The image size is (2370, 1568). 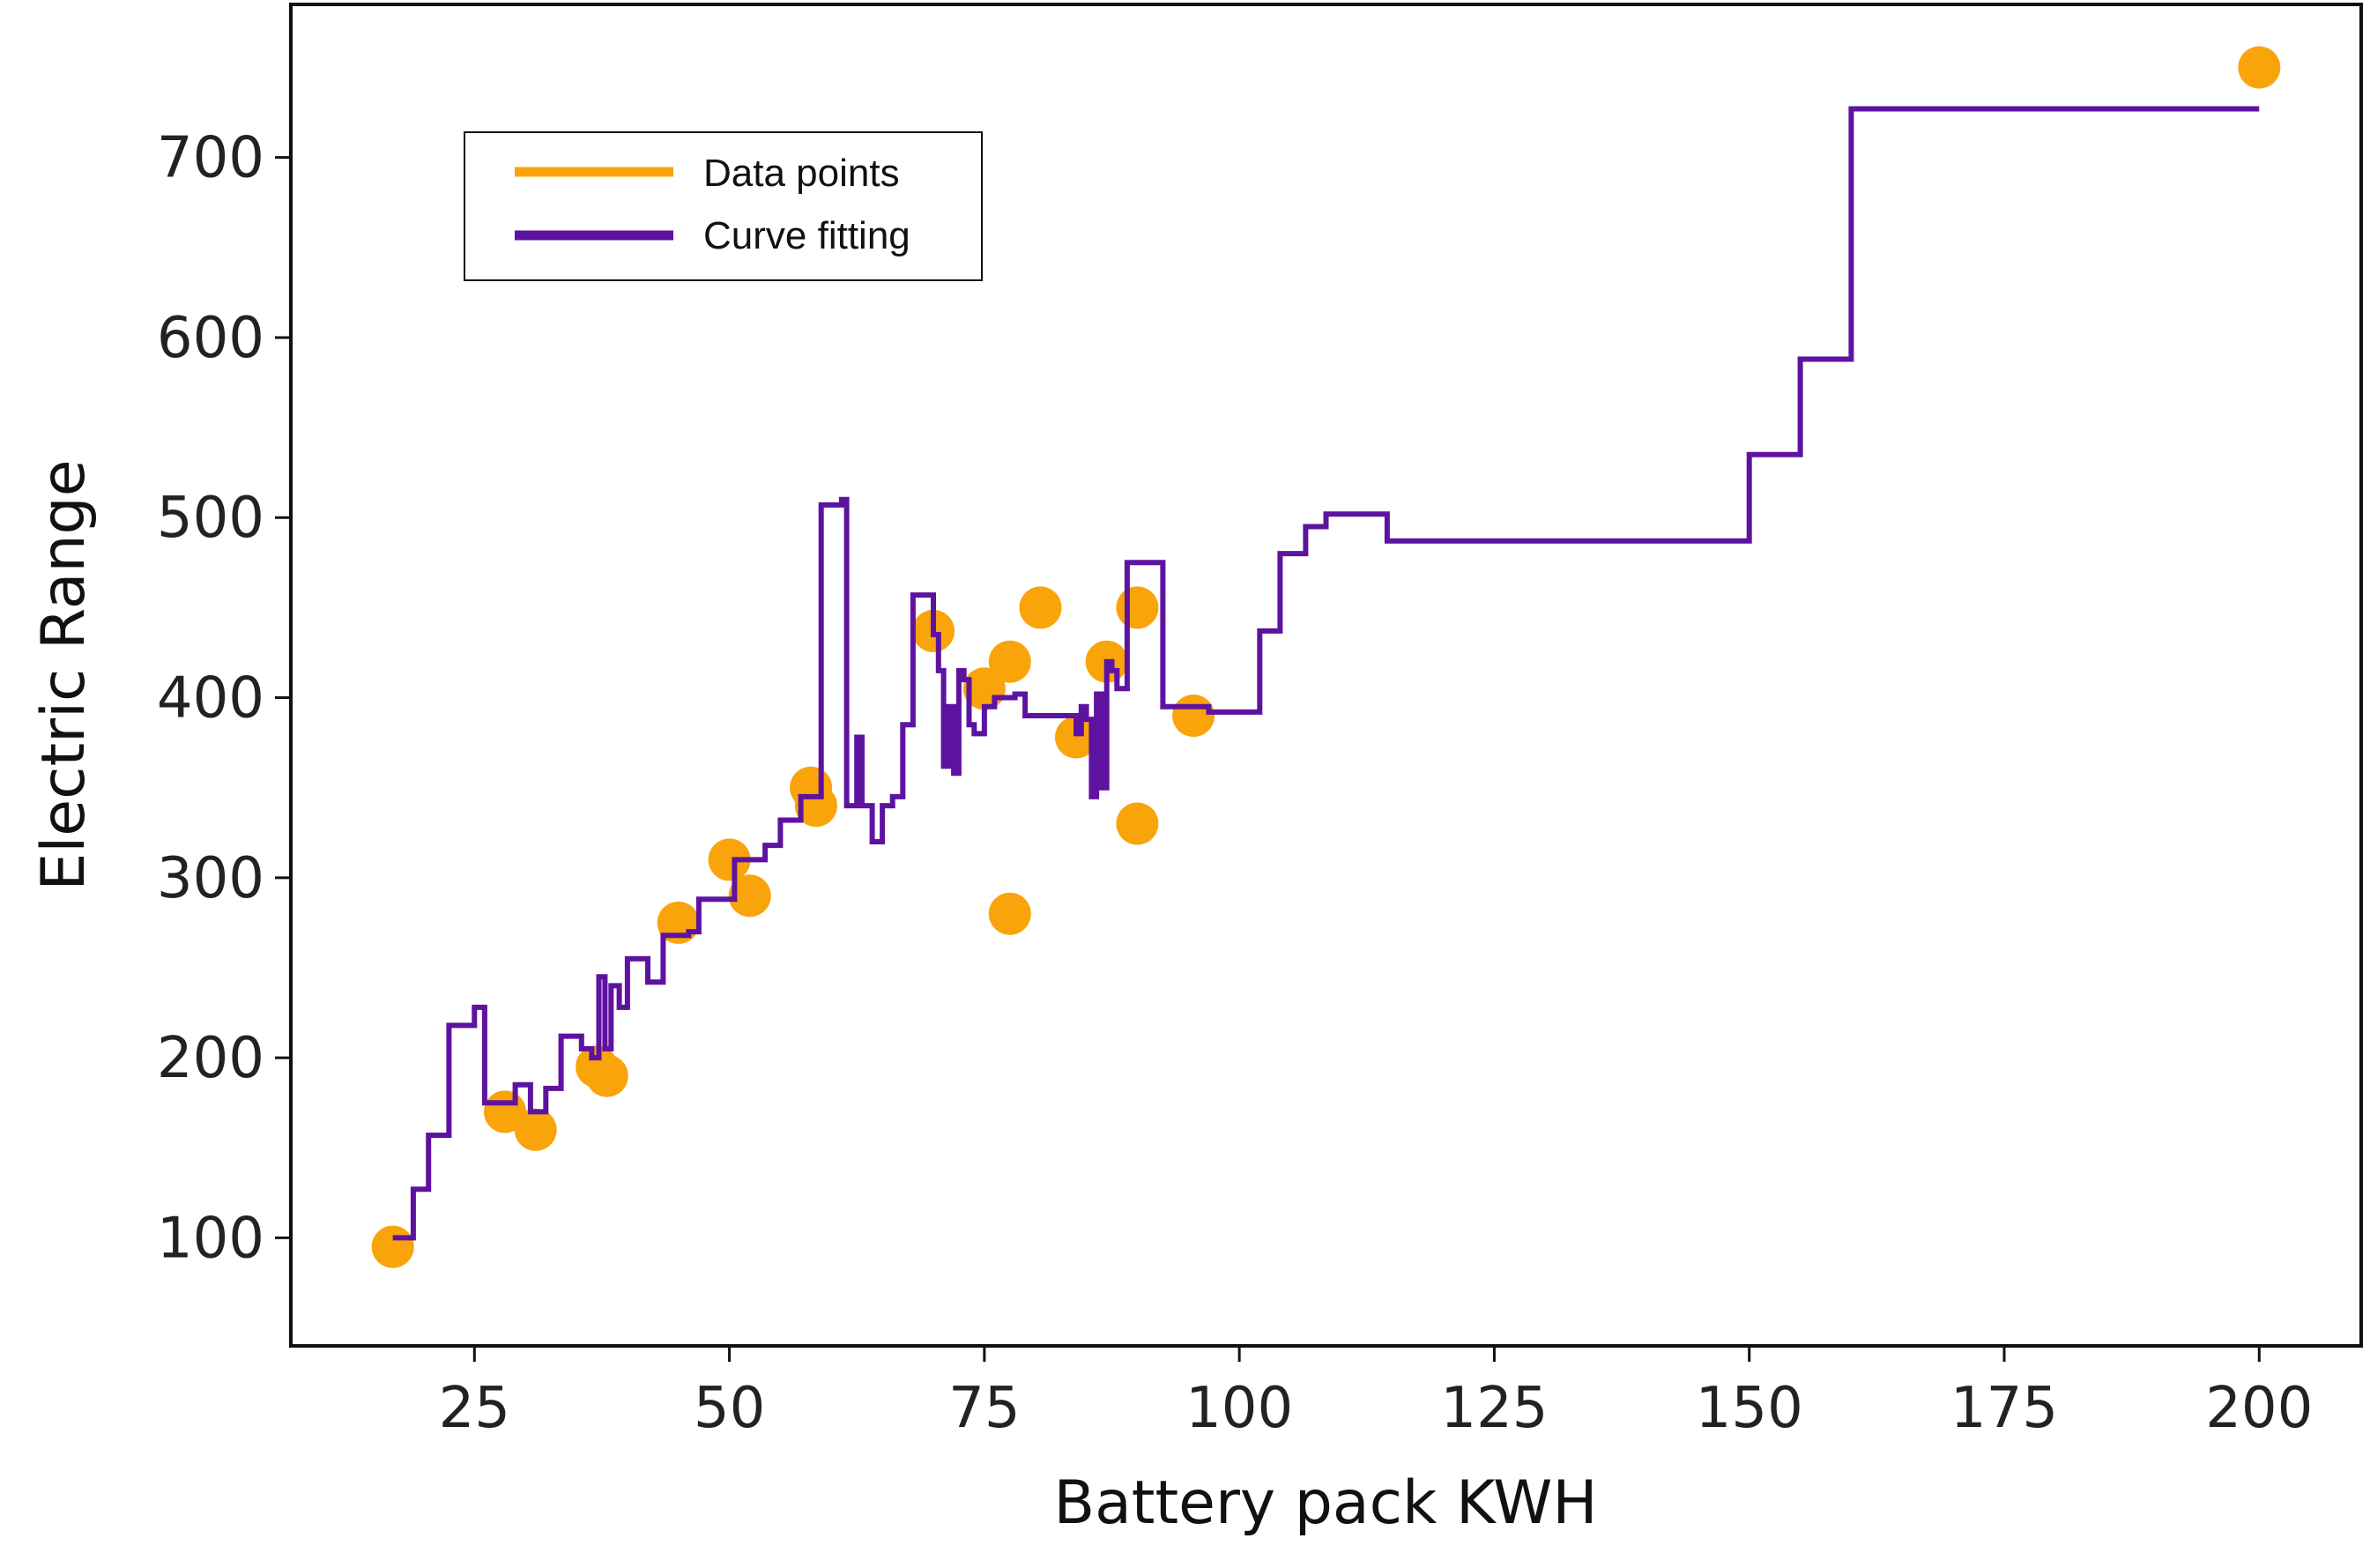 I want to click on x-tick-label-3: 100, so click(x=1239, y=1408).